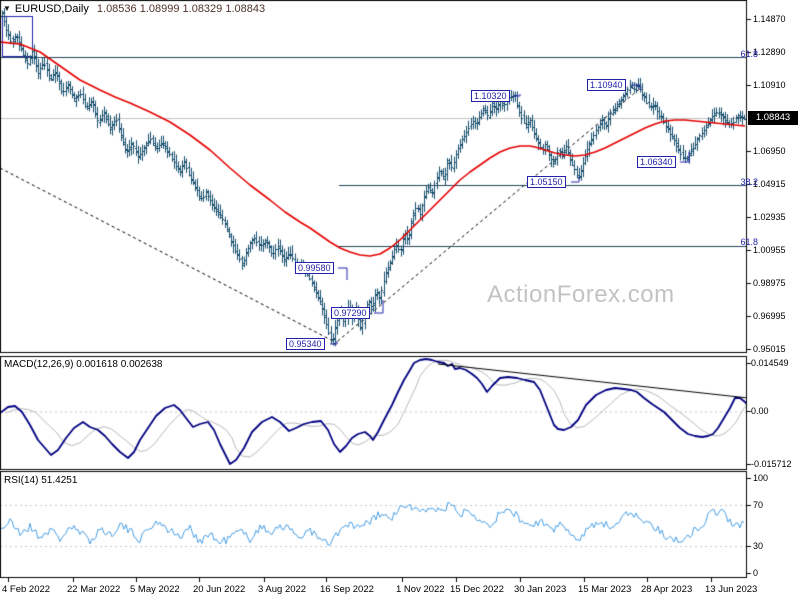  What do you see at coordinates (770, 363) in the screenshot?
I see `macd-axis-tick: 0.014549` at bounding box center [770, 363].